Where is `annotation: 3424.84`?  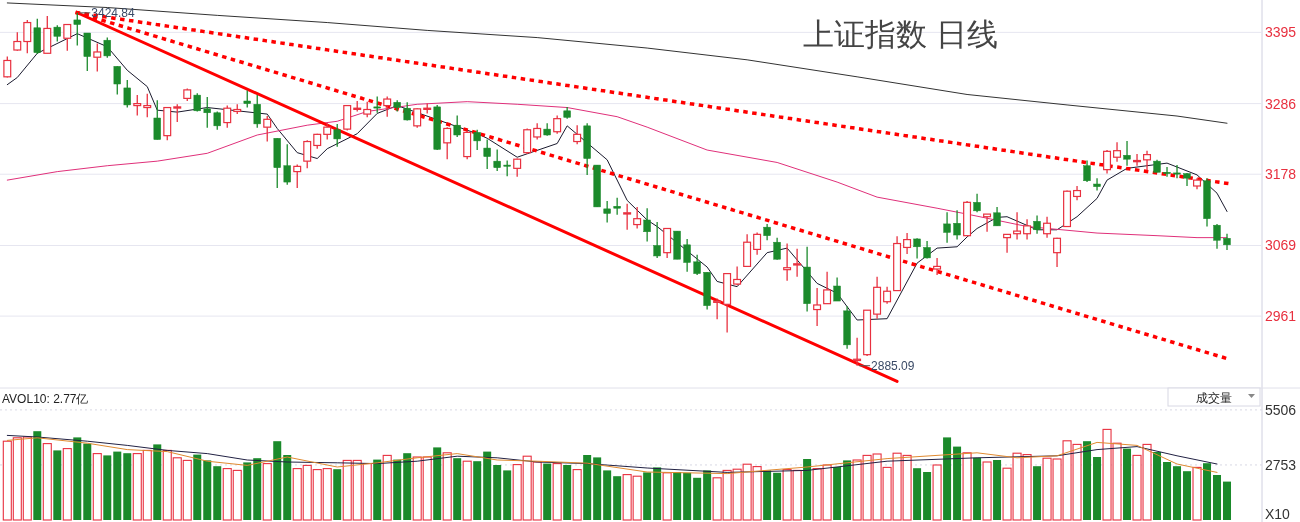
annotation: 3424.84 is located at coordinates (113, 12).